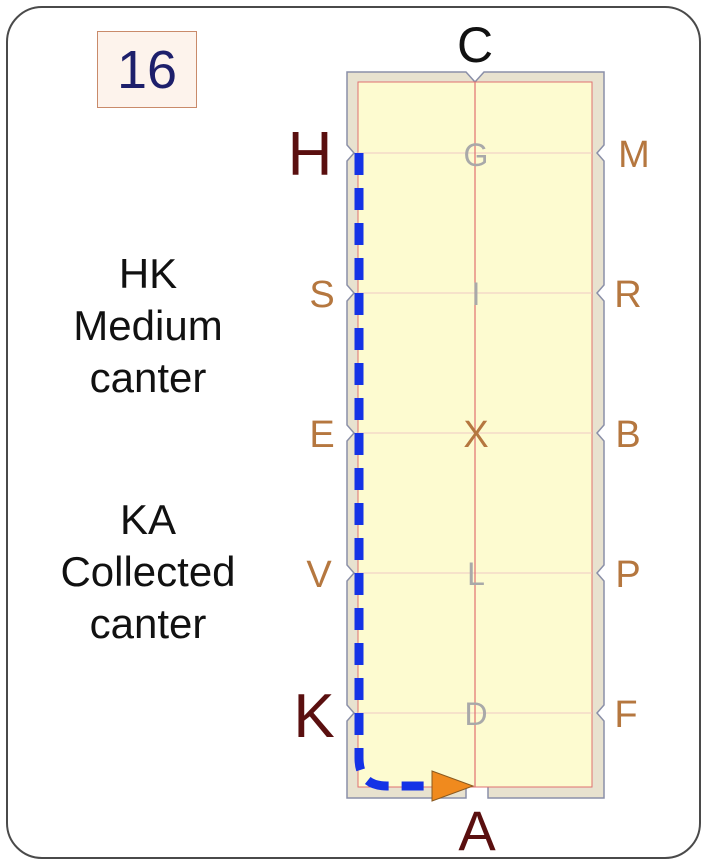  I want to click on instruction-hk-line2: canter, so click(148, 377).